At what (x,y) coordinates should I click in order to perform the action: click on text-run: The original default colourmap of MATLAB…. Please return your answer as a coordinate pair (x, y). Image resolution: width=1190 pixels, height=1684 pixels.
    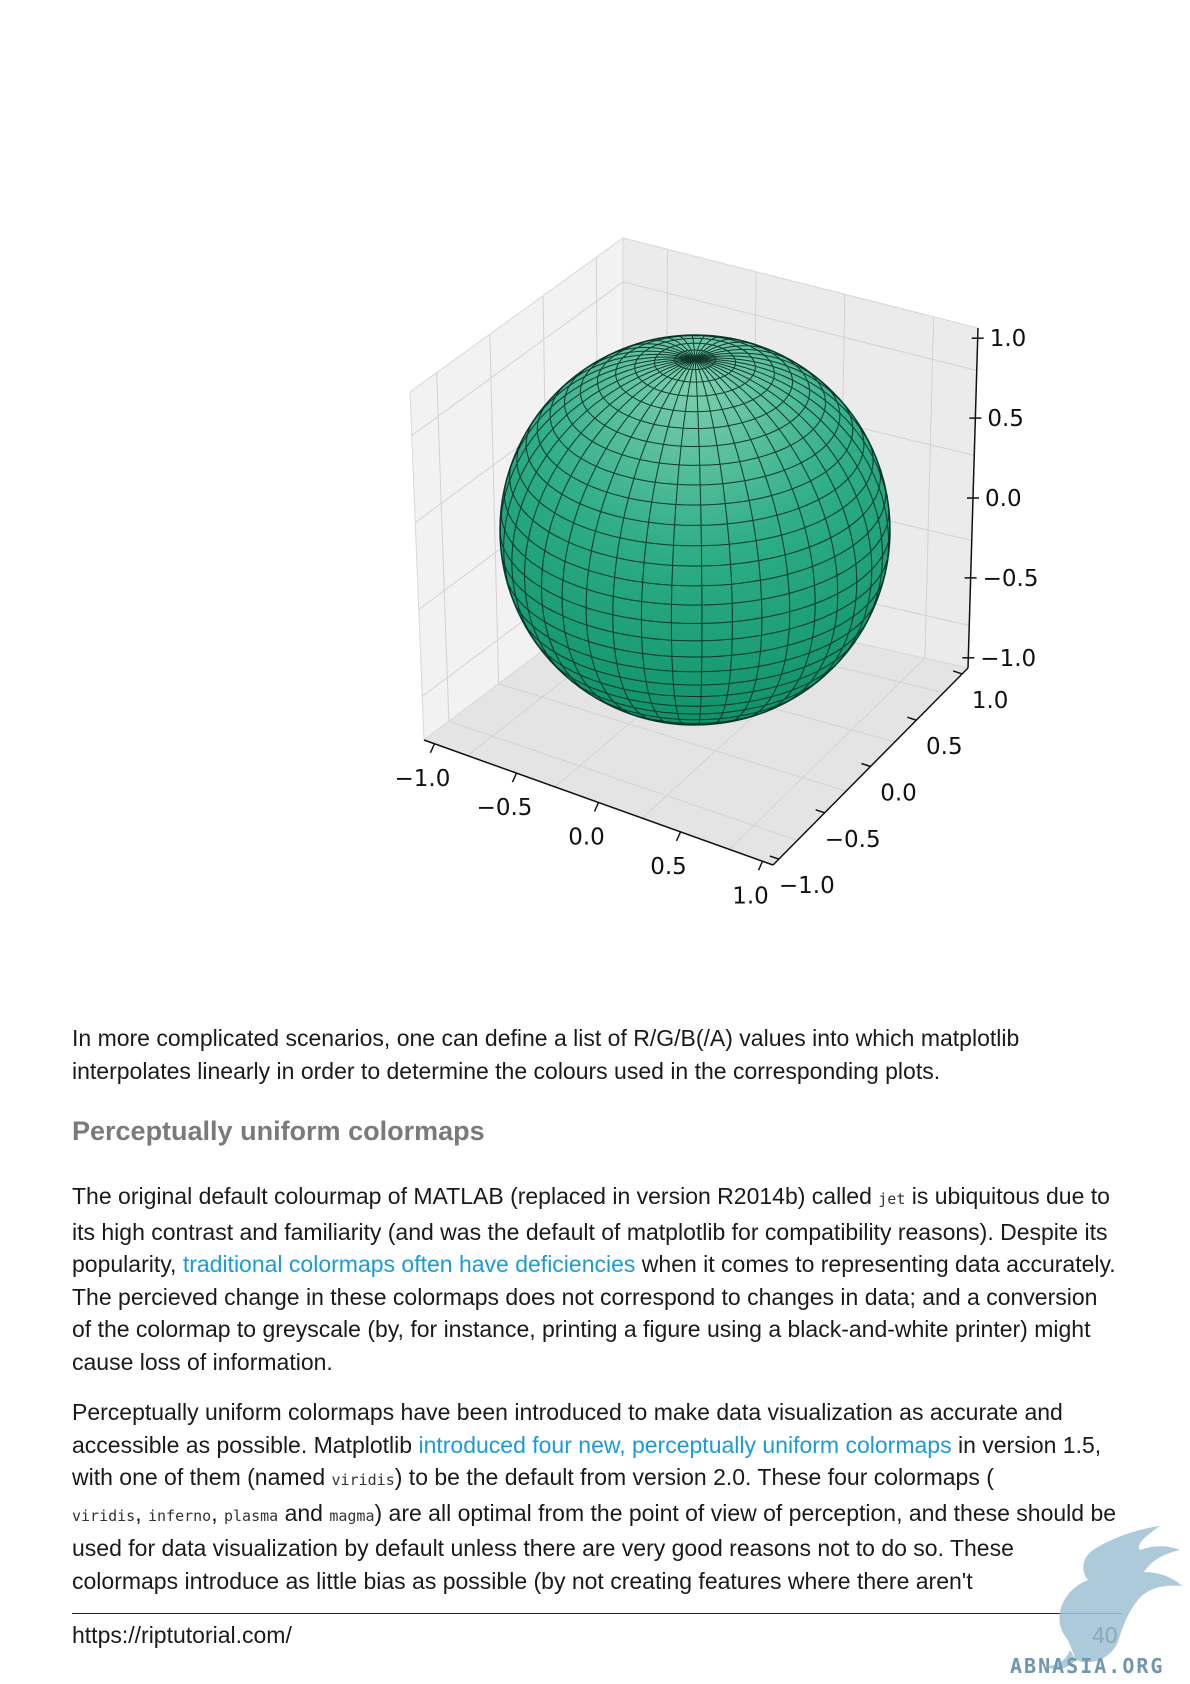
    Looking at the image, I should click on (475, 1196).